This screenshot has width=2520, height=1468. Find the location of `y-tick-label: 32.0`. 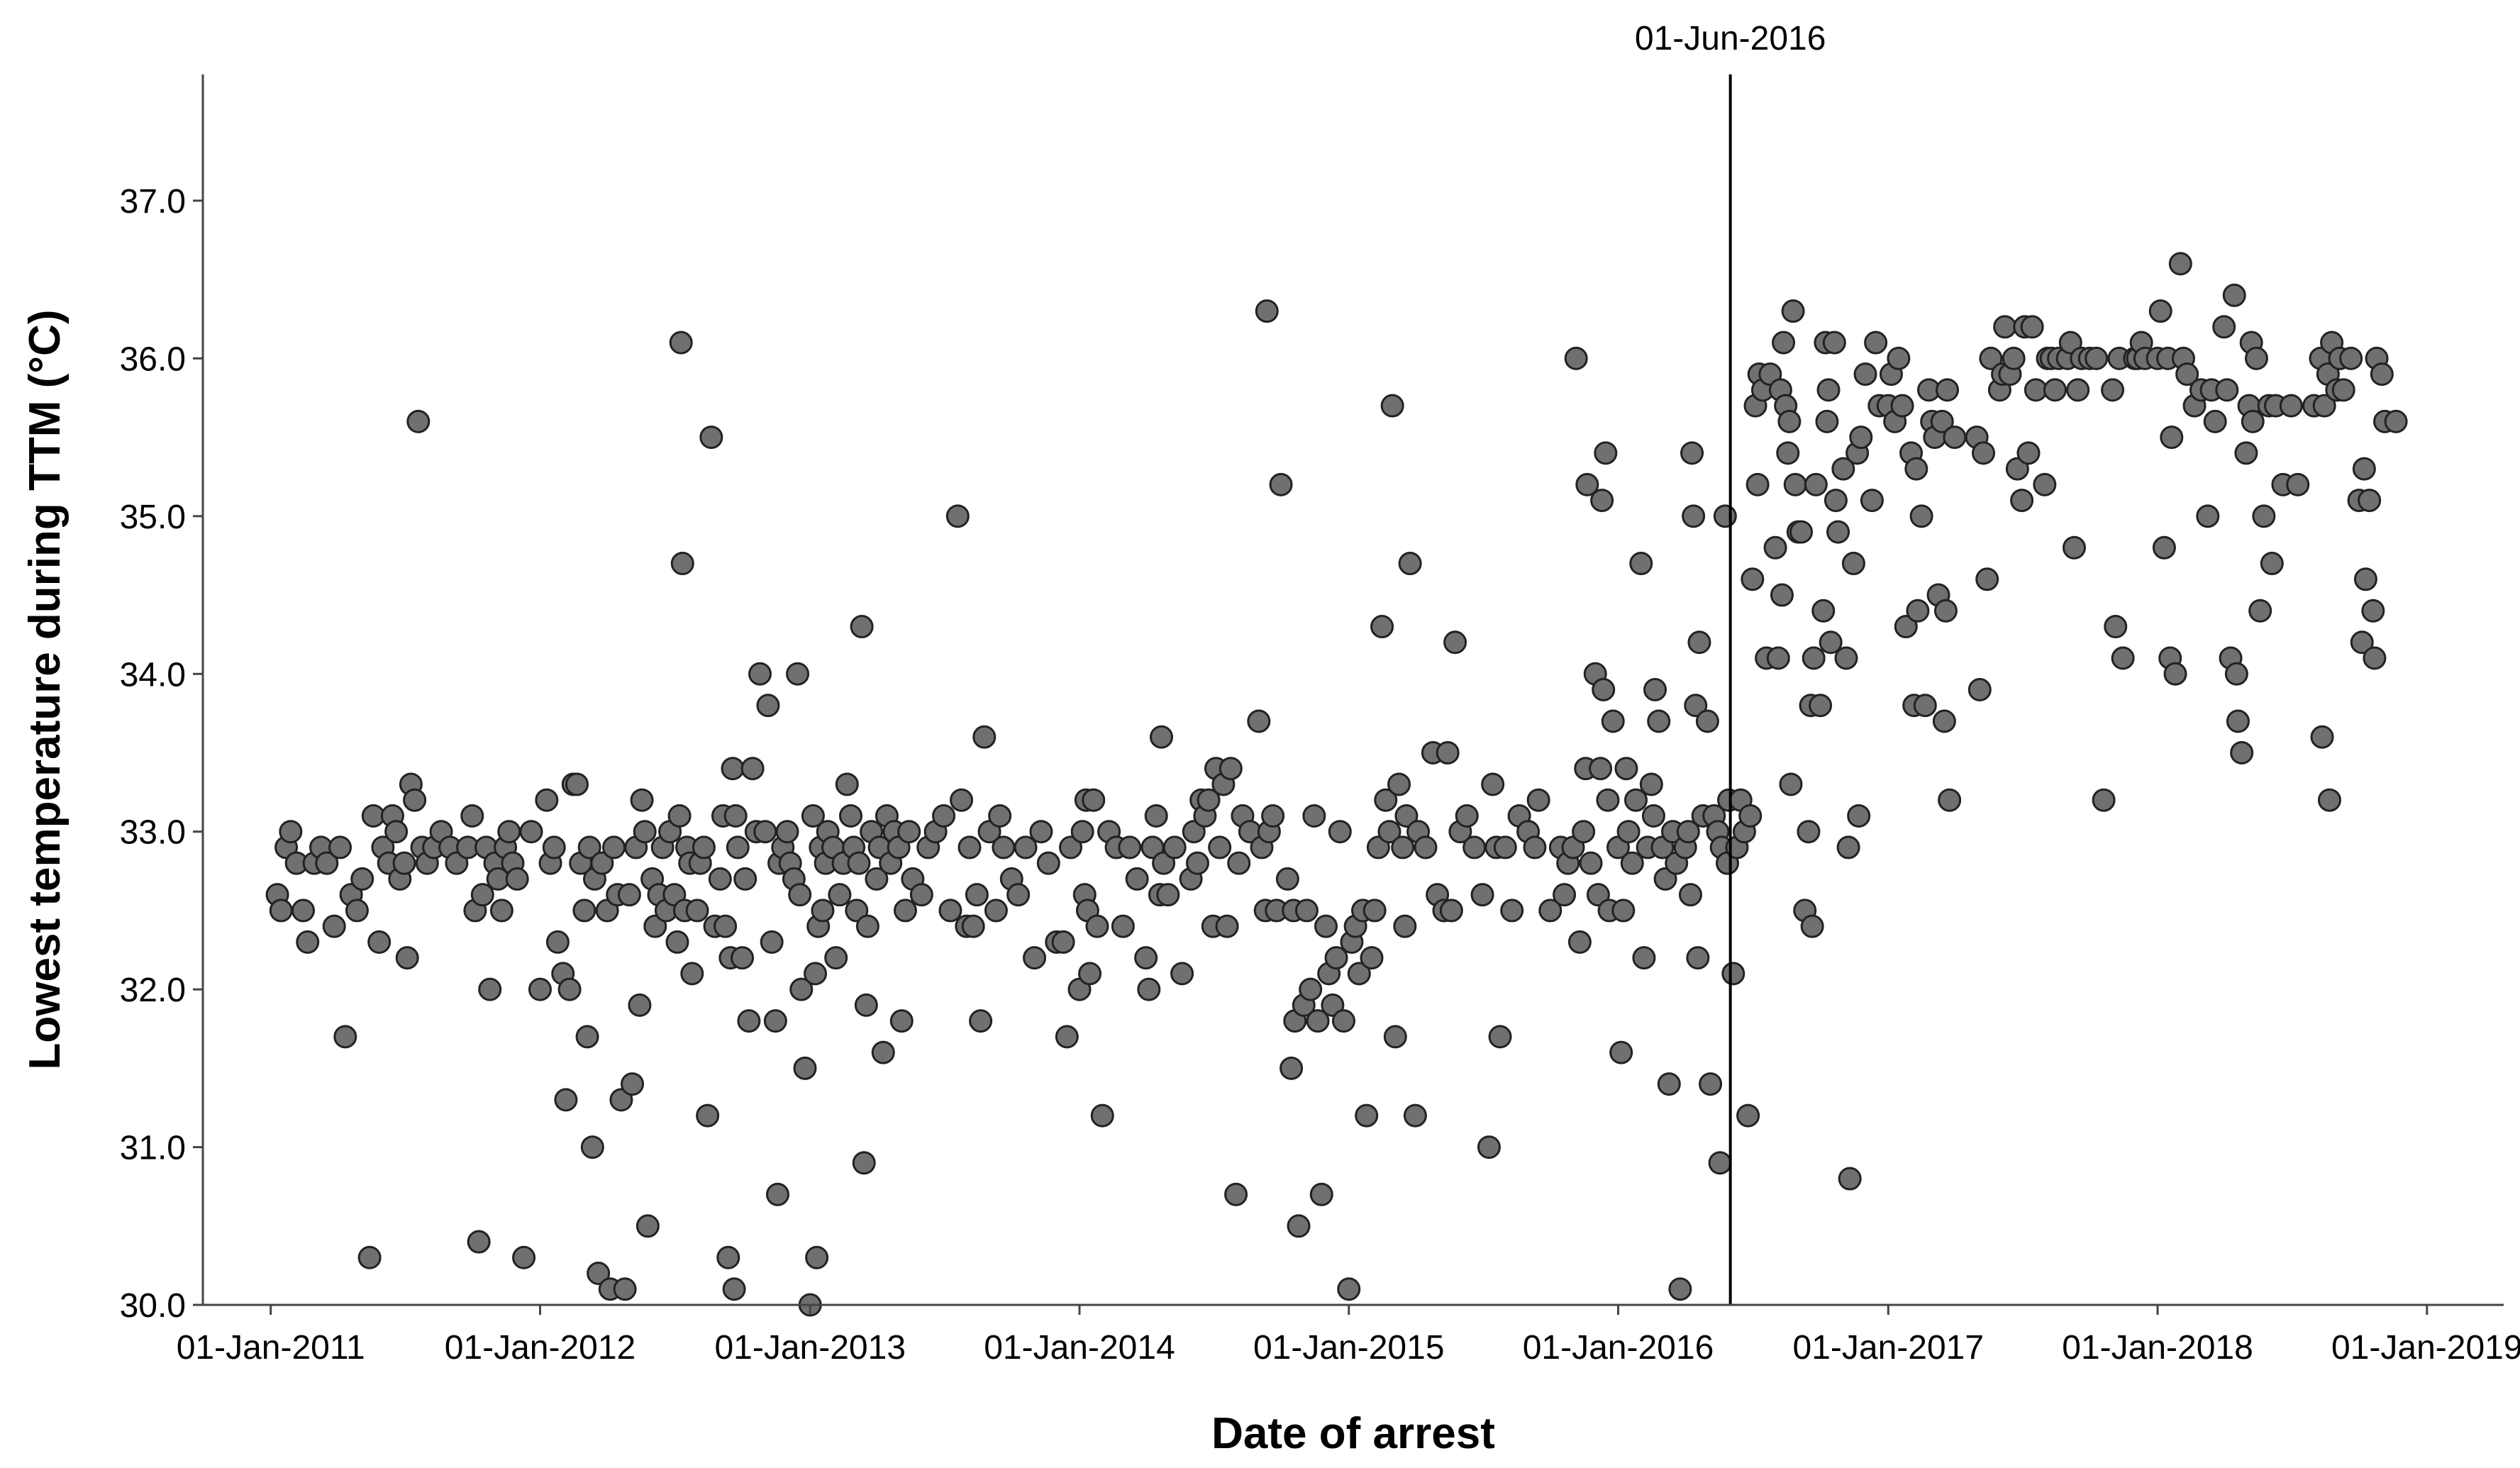

y-tick-label: 32.0 is located at coordinates (153, 990).